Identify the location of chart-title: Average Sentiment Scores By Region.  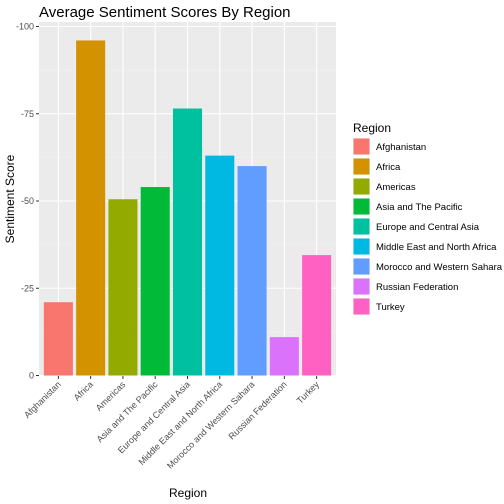
(165, 12).